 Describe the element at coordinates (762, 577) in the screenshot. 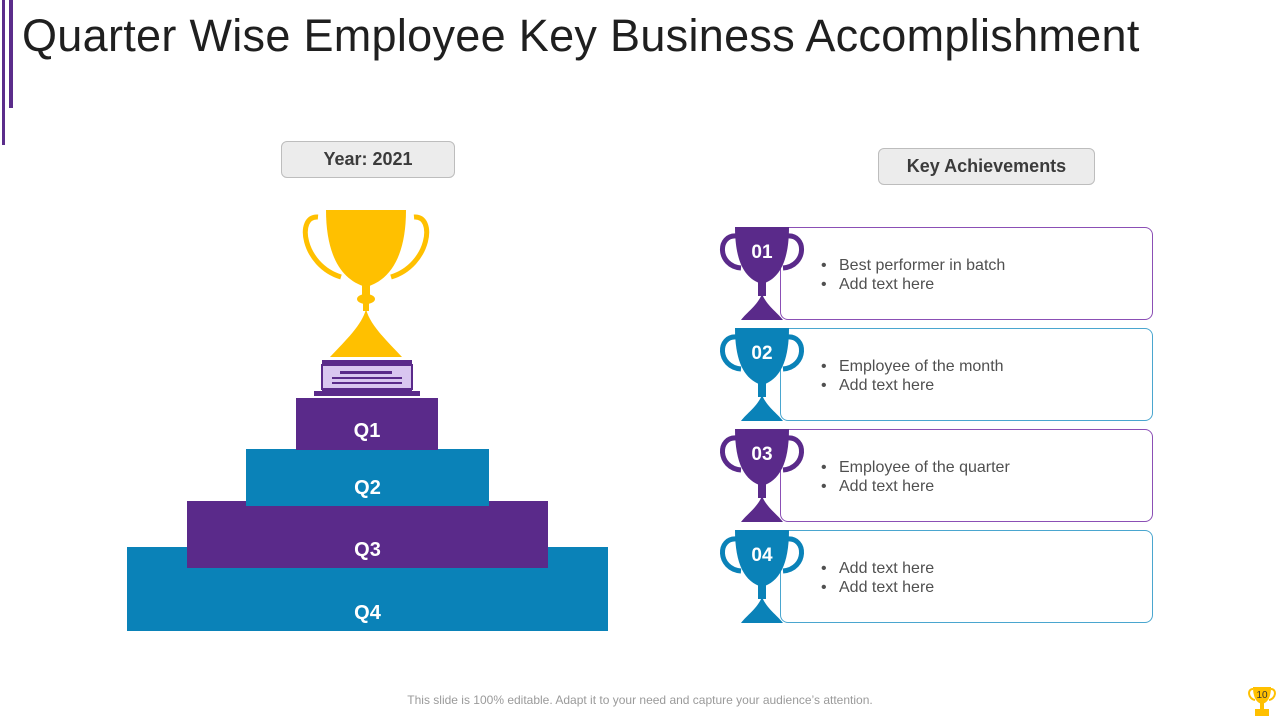

I see `trophy-icon: 04` at that location.